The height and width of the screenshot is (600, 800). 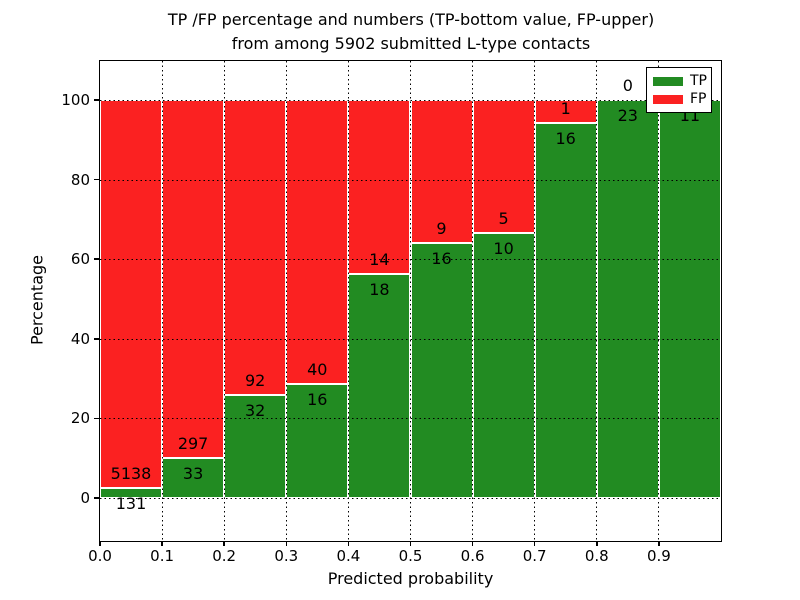 I want to click on y-tick-label: 60, so click(x=80, y=259).